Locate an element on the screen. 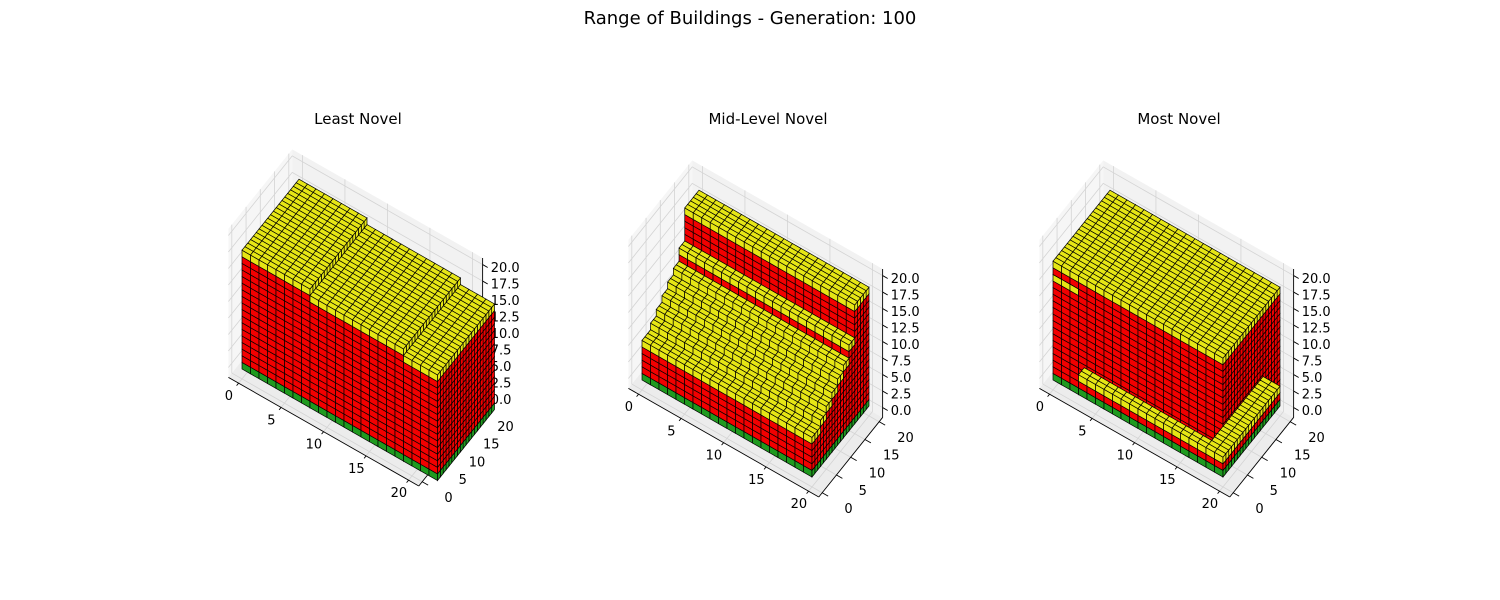 This screenshot has height=600, width=1500. z-tick-label: 10.0 is located at coordinates (905, 345).